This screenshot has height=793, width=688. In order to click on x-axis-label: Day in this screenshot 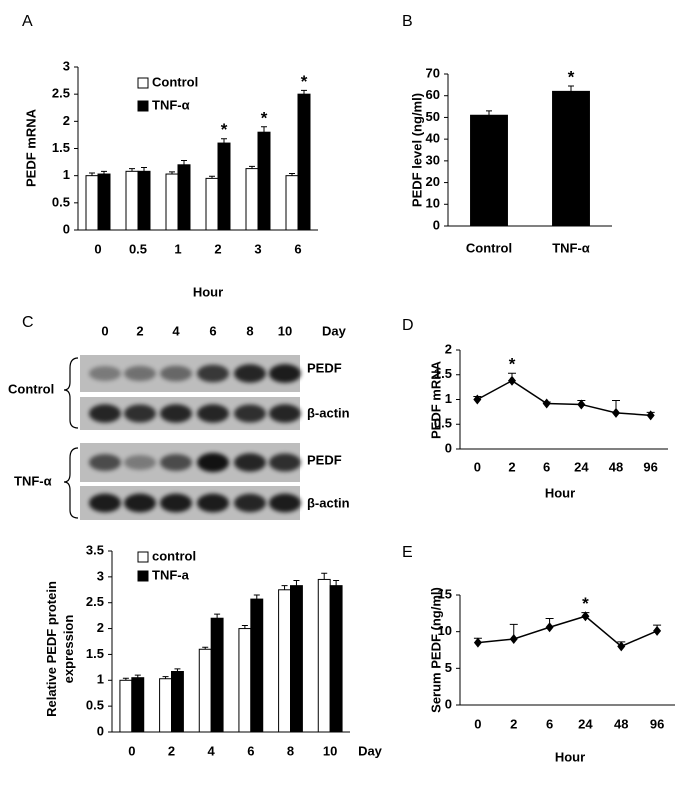, I will do `click(370, 750)`.